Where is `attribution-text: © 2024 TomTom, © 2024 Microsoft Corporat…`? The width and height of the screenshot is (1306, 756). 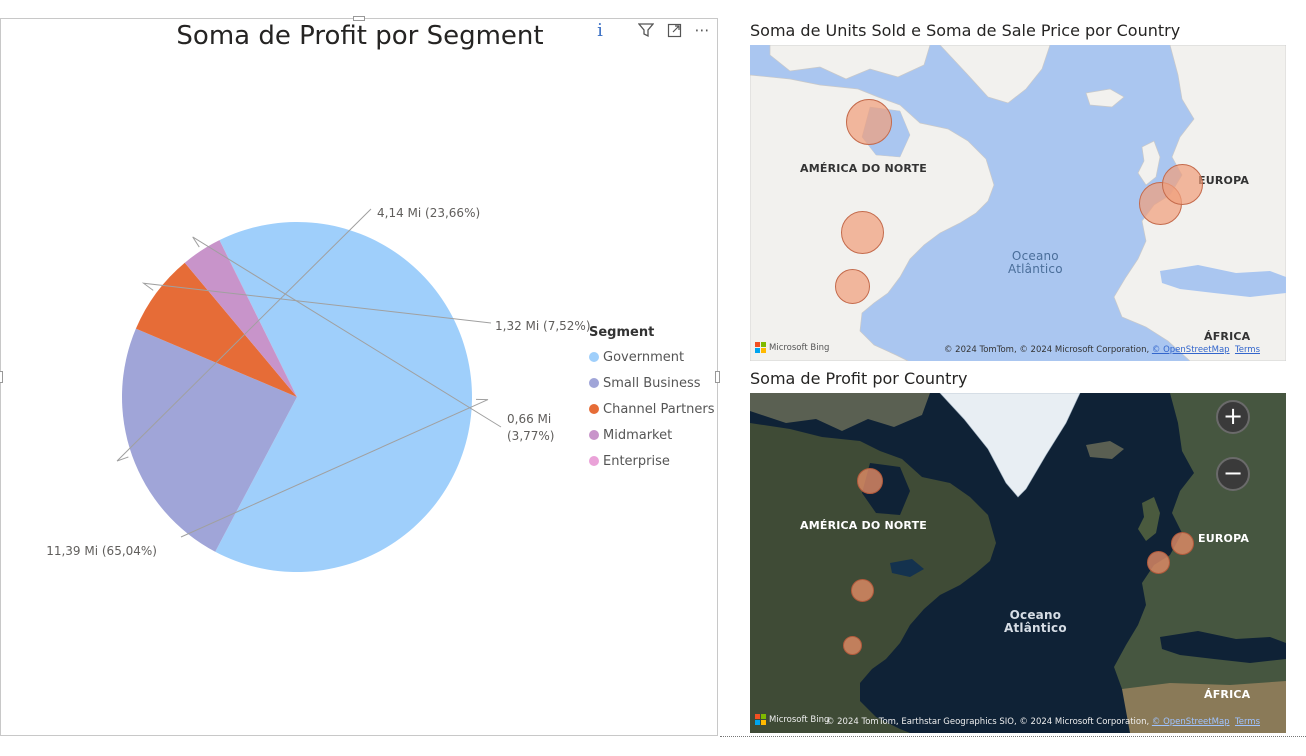
attribution-text: © 2024 TomTom, © 2024 Microsoft Corporat… is located at coordinates (1046, 350).